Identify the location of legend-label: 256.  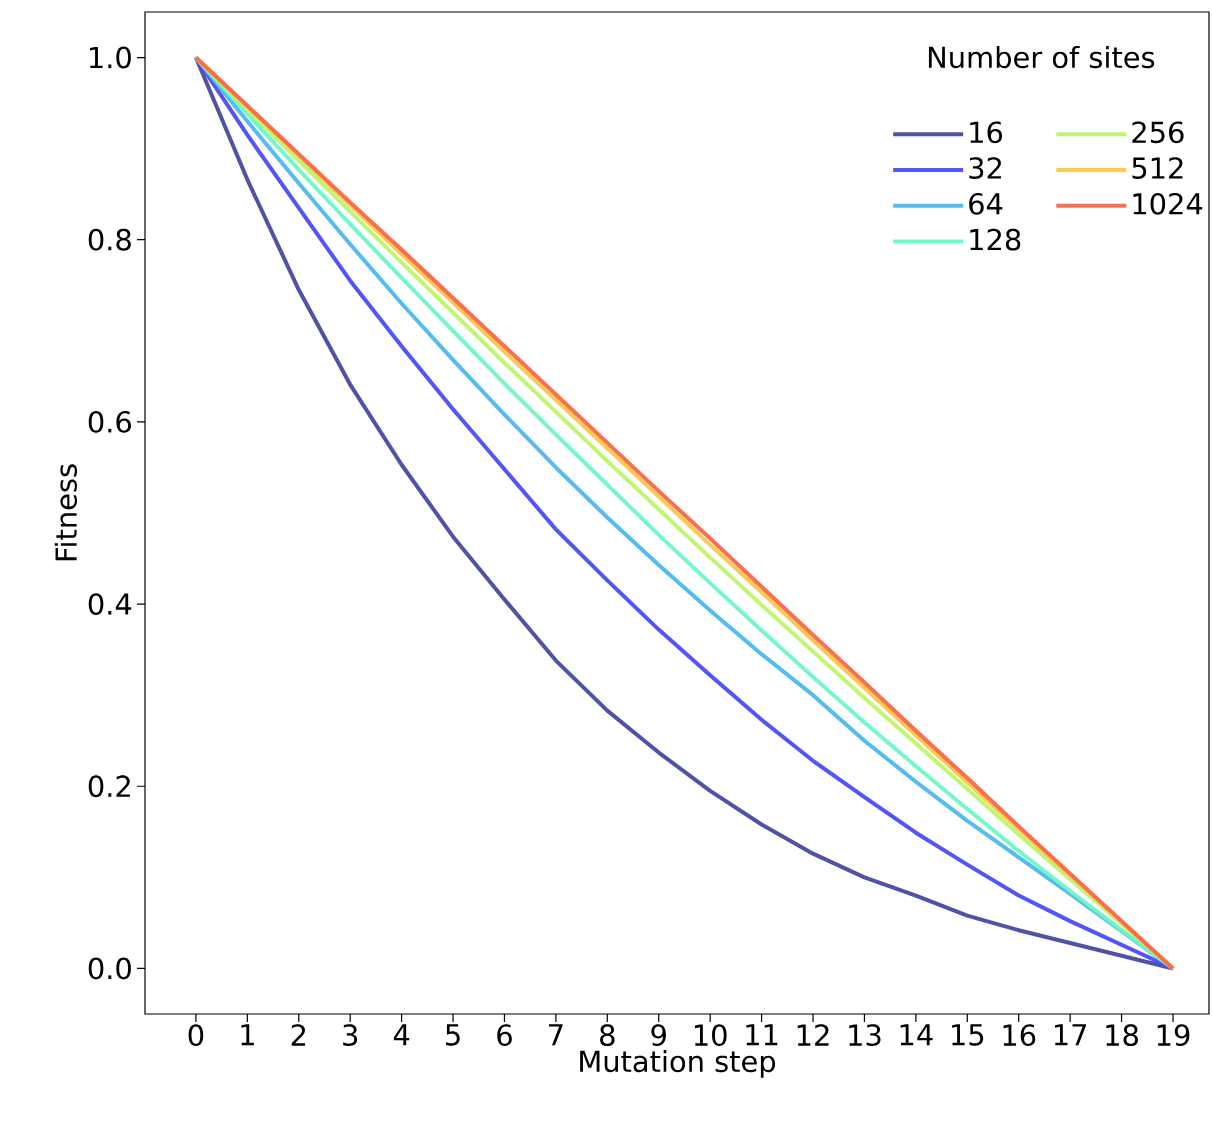
(1158, 132).